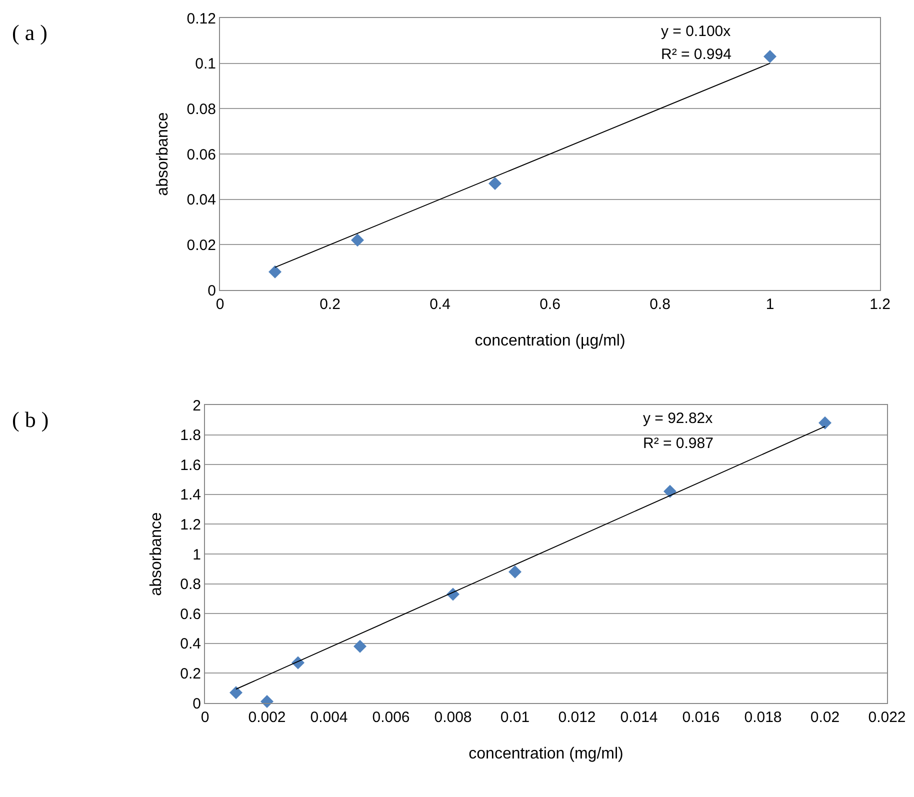  What do you see at coordinates (329, 717) in the screenshot?
I see `x-tick-label: 0.004` at bounding box center [329, 717].